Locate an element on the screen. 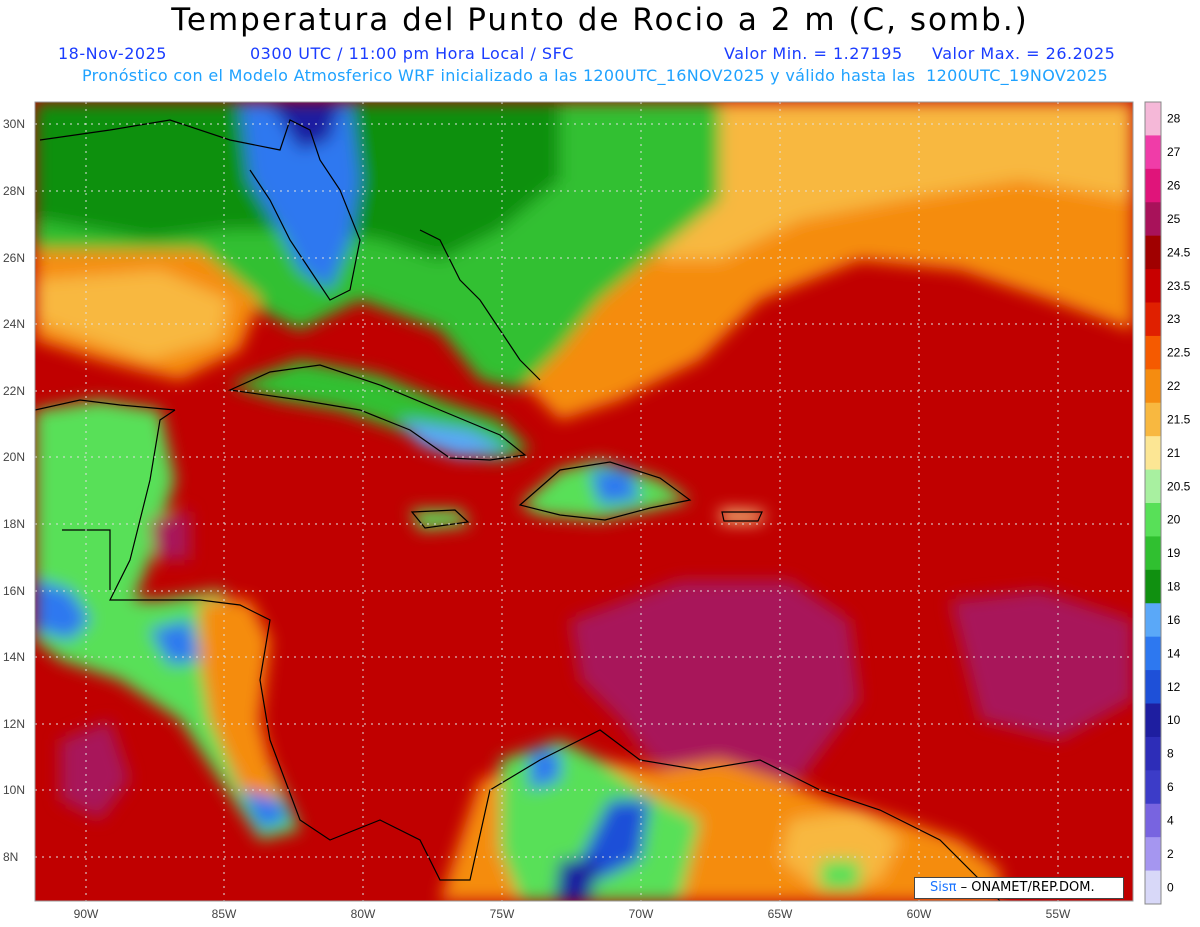  colorbar-label: 10 is located at coordinates (1174, 720).